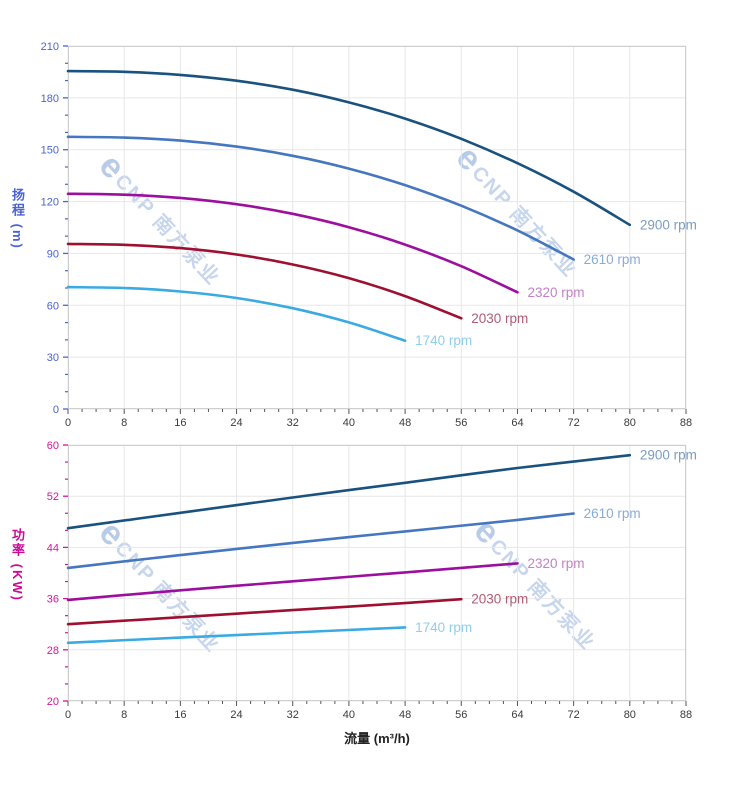 The width and height of the screenshot is (752, 797). What do you see at coordinates (443, 627) in the screenshot?
I see `series-label-1740-rpm-power: 1740 rpm` at bounding box center [443, 627].